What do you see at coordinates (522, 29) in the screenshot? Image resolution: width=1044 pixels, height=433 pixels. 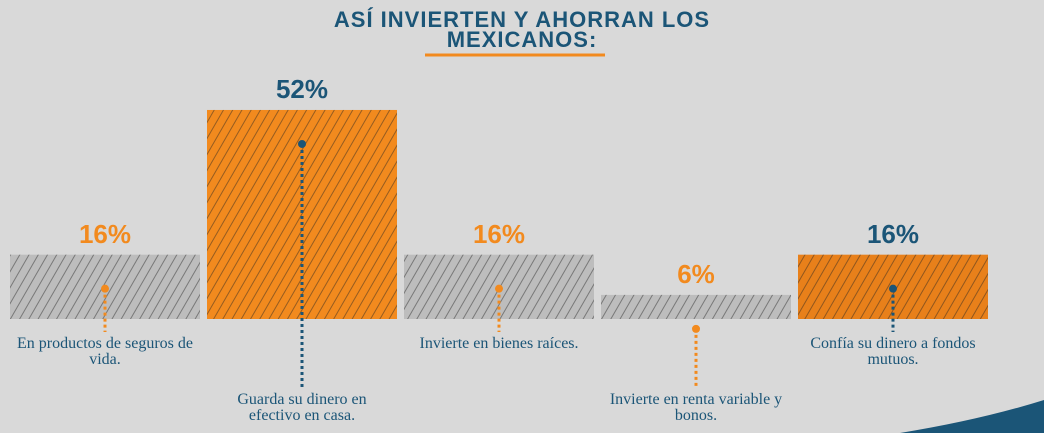 I see `chart-title: ASÍ INVIERTEN Y AHORRAN LOS MEXICANOS:` at bounding box center [522, 29].